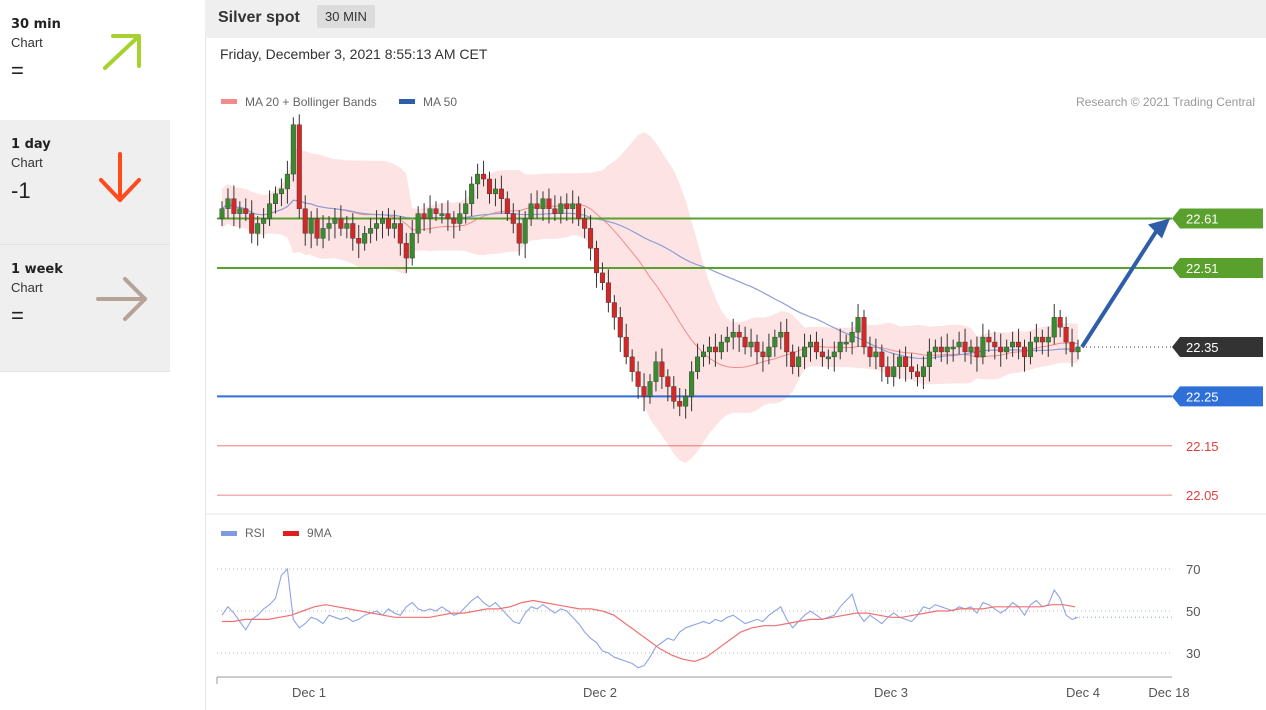 This screenshot has width=1266, height=710. Describe the element at coordinates (407, 101) in the screenshot. I see `legend-swatch-ma50` at that location.